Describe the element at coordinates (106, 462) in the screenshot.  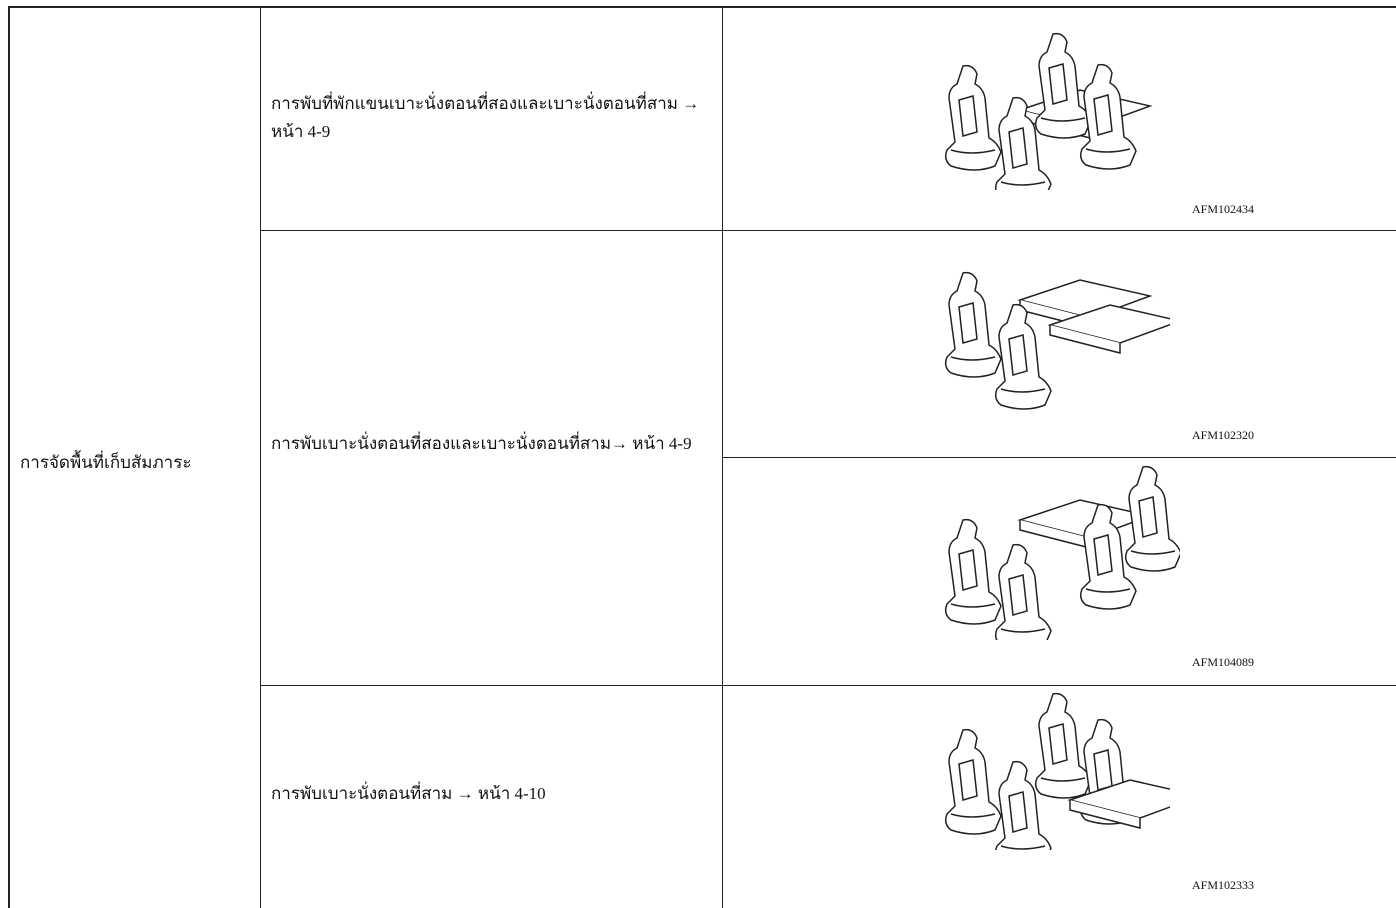
I see `category: การจัดพื้นที่เก็บสัมภาระ` at that location.